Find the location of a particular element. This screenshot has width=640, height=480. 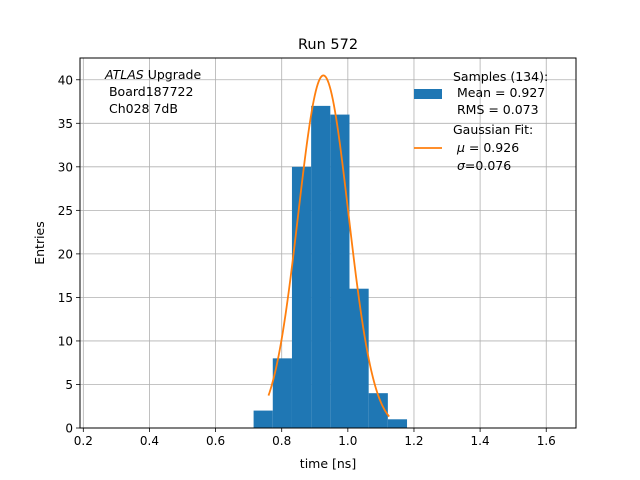

svg-text: σ=0.076 is located at coordinates (482, 165).